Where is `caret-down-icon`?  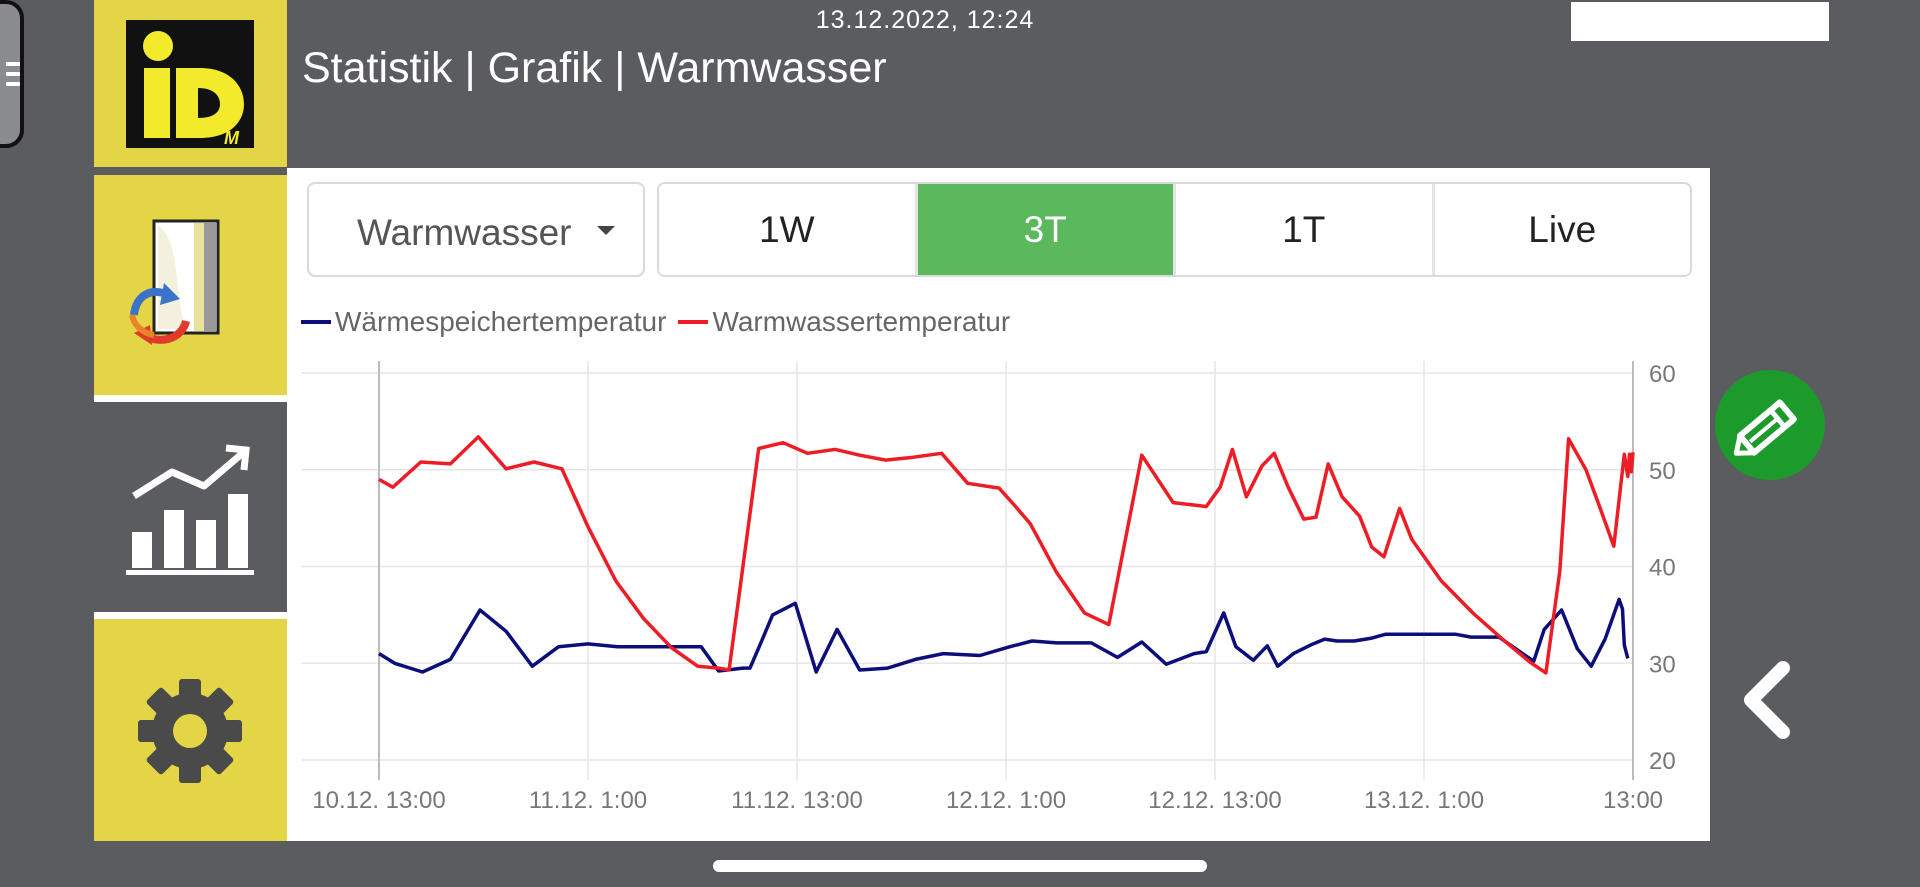
caret-down-icon is located at coordinates (606, 230).